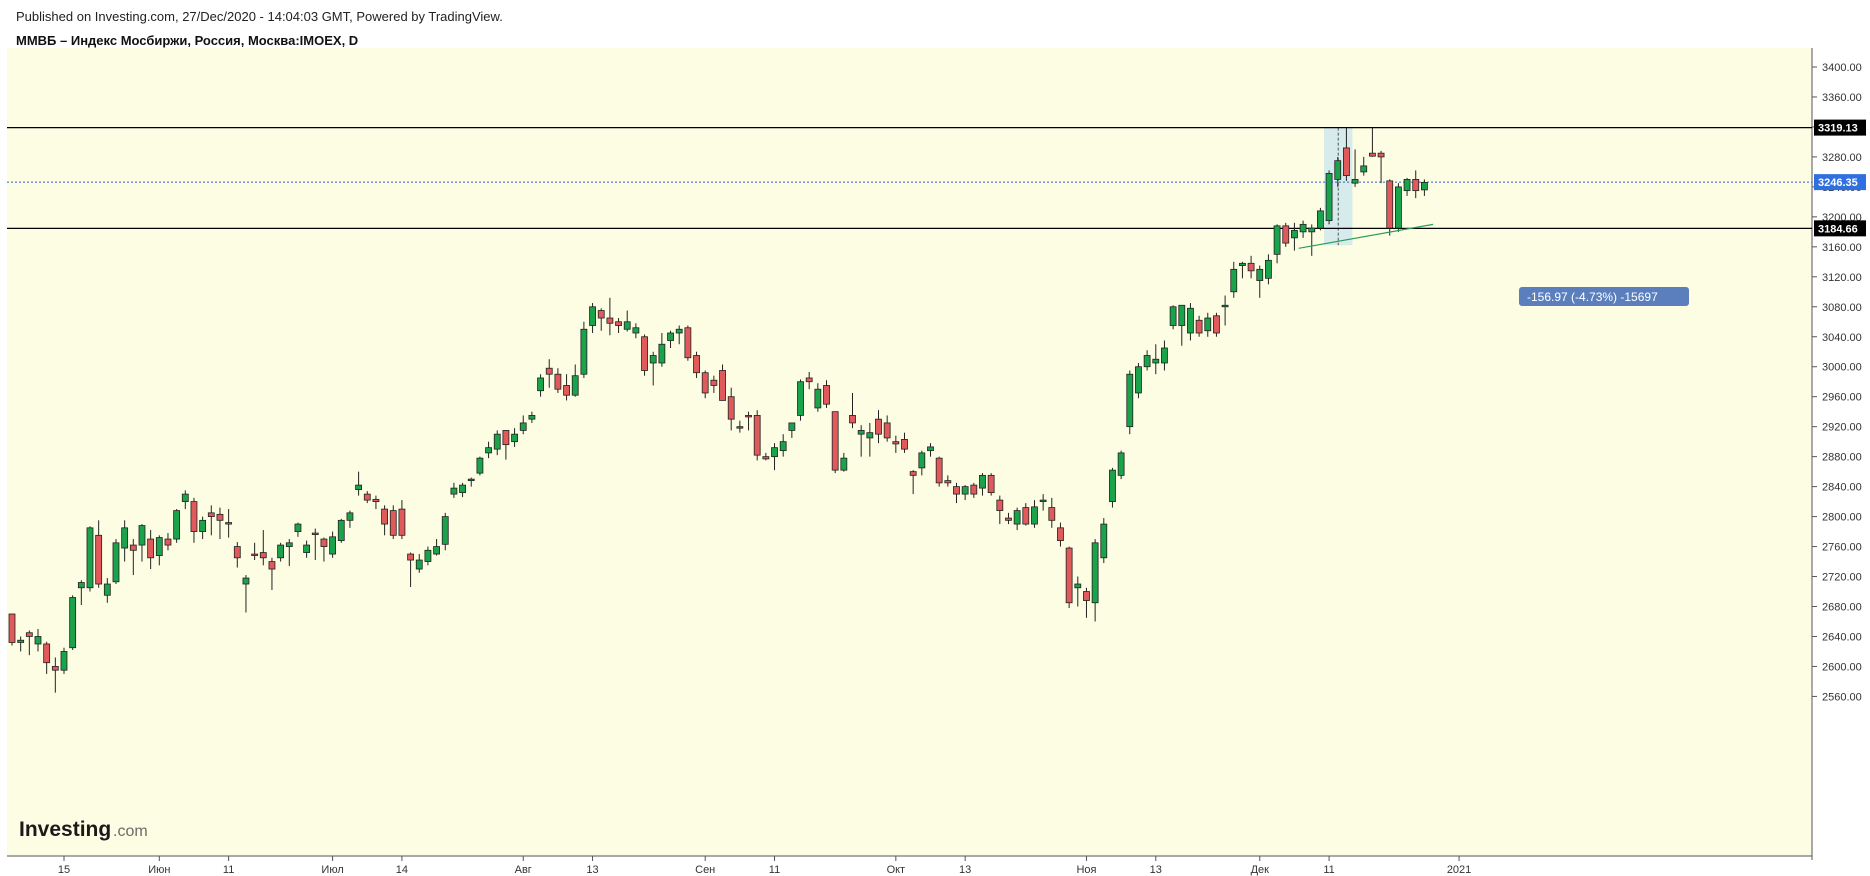 The image size is (1870, 876). What do you see at coordinates (1842, 158) in the screenshot?
I see `y-tick-label: 3280.00` at bounding box center [1842, 158].